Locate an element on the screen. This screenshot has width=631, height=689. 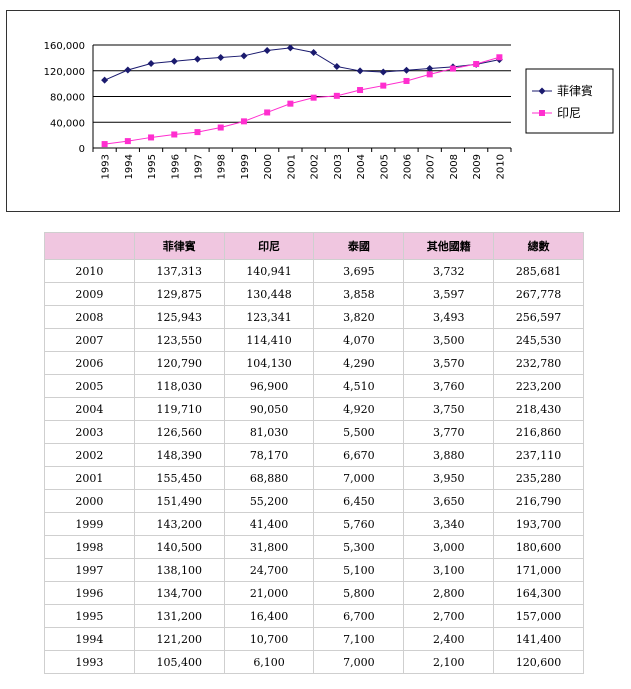
y-tick-label: 40,000 is located at coordinates (67, 123).